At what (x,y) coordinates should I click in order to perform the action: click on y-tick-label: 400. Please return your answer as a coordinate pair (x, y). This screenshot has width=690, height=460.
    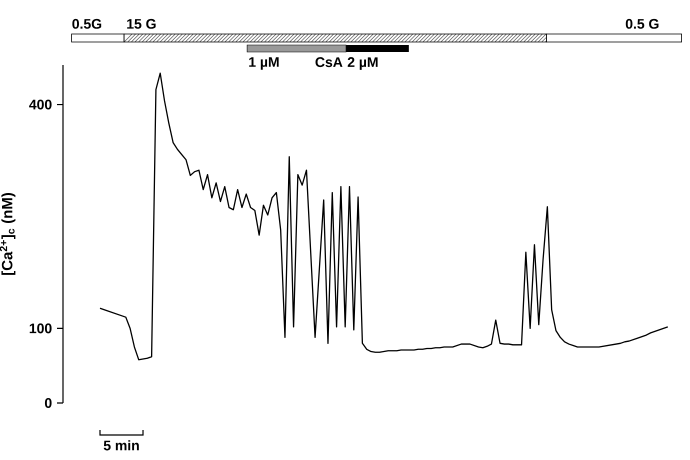
    Looking at the image, I should click on (40, 105).